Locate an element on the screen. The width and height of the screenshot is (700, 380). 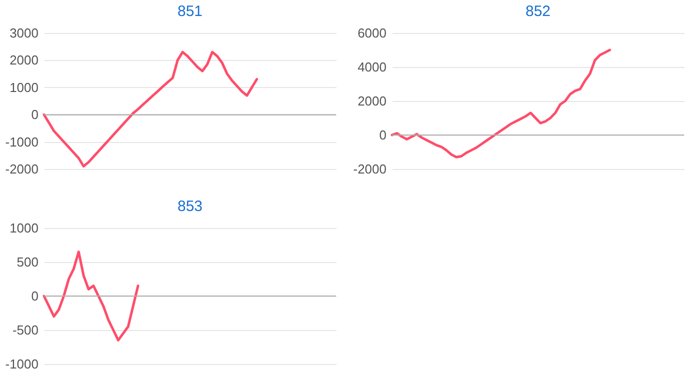
y-tick-label: 6000 is located at coordinates (372, 33).